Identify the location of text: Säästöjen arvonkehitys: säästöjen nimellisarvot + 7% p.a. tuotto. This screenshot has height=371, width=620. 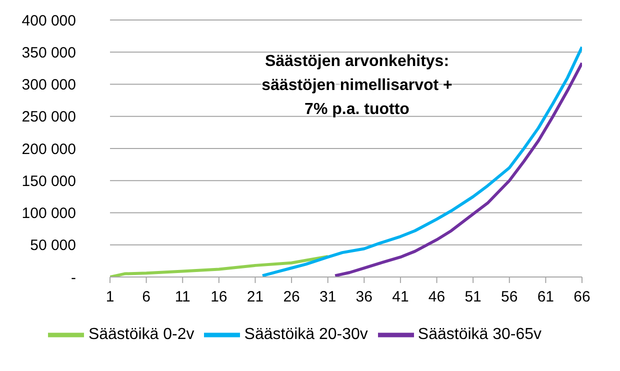
(357, 86).